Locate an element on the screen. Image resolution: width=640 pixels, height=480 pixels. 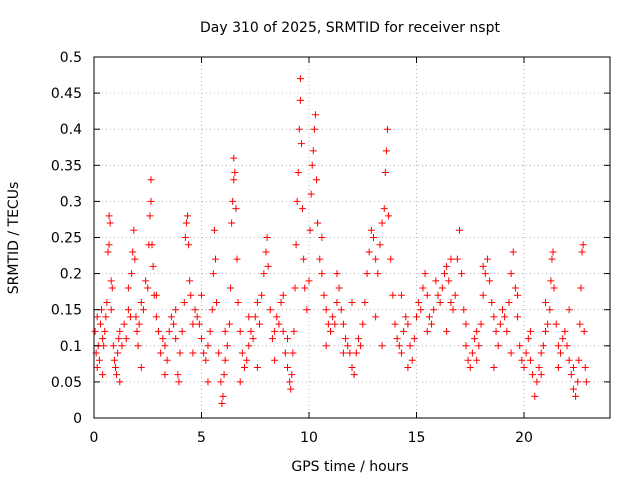
y-tick-label: 0 is located at coordinates (77, 419).